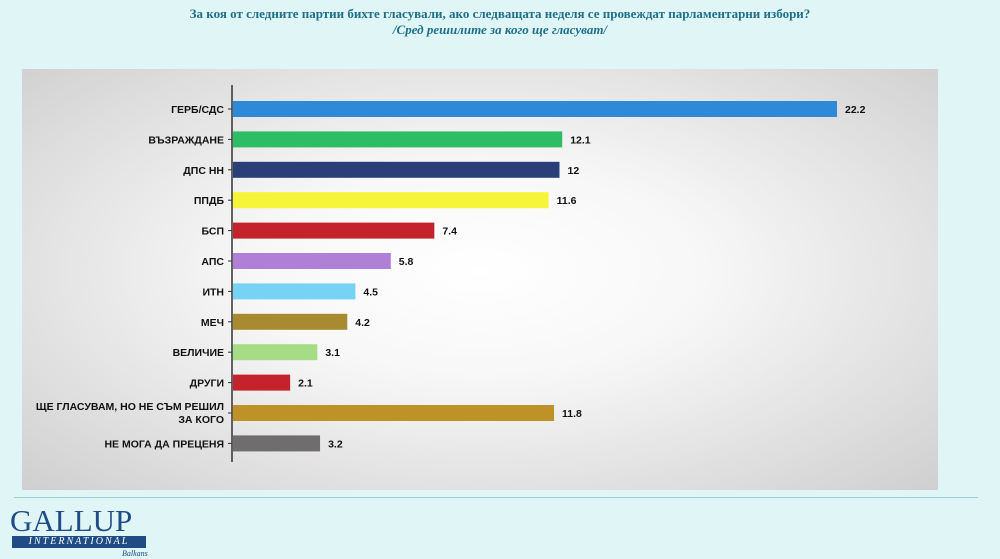 The image size is (1000, 559). I want to click on category-label: БСП, so click(212, 232).